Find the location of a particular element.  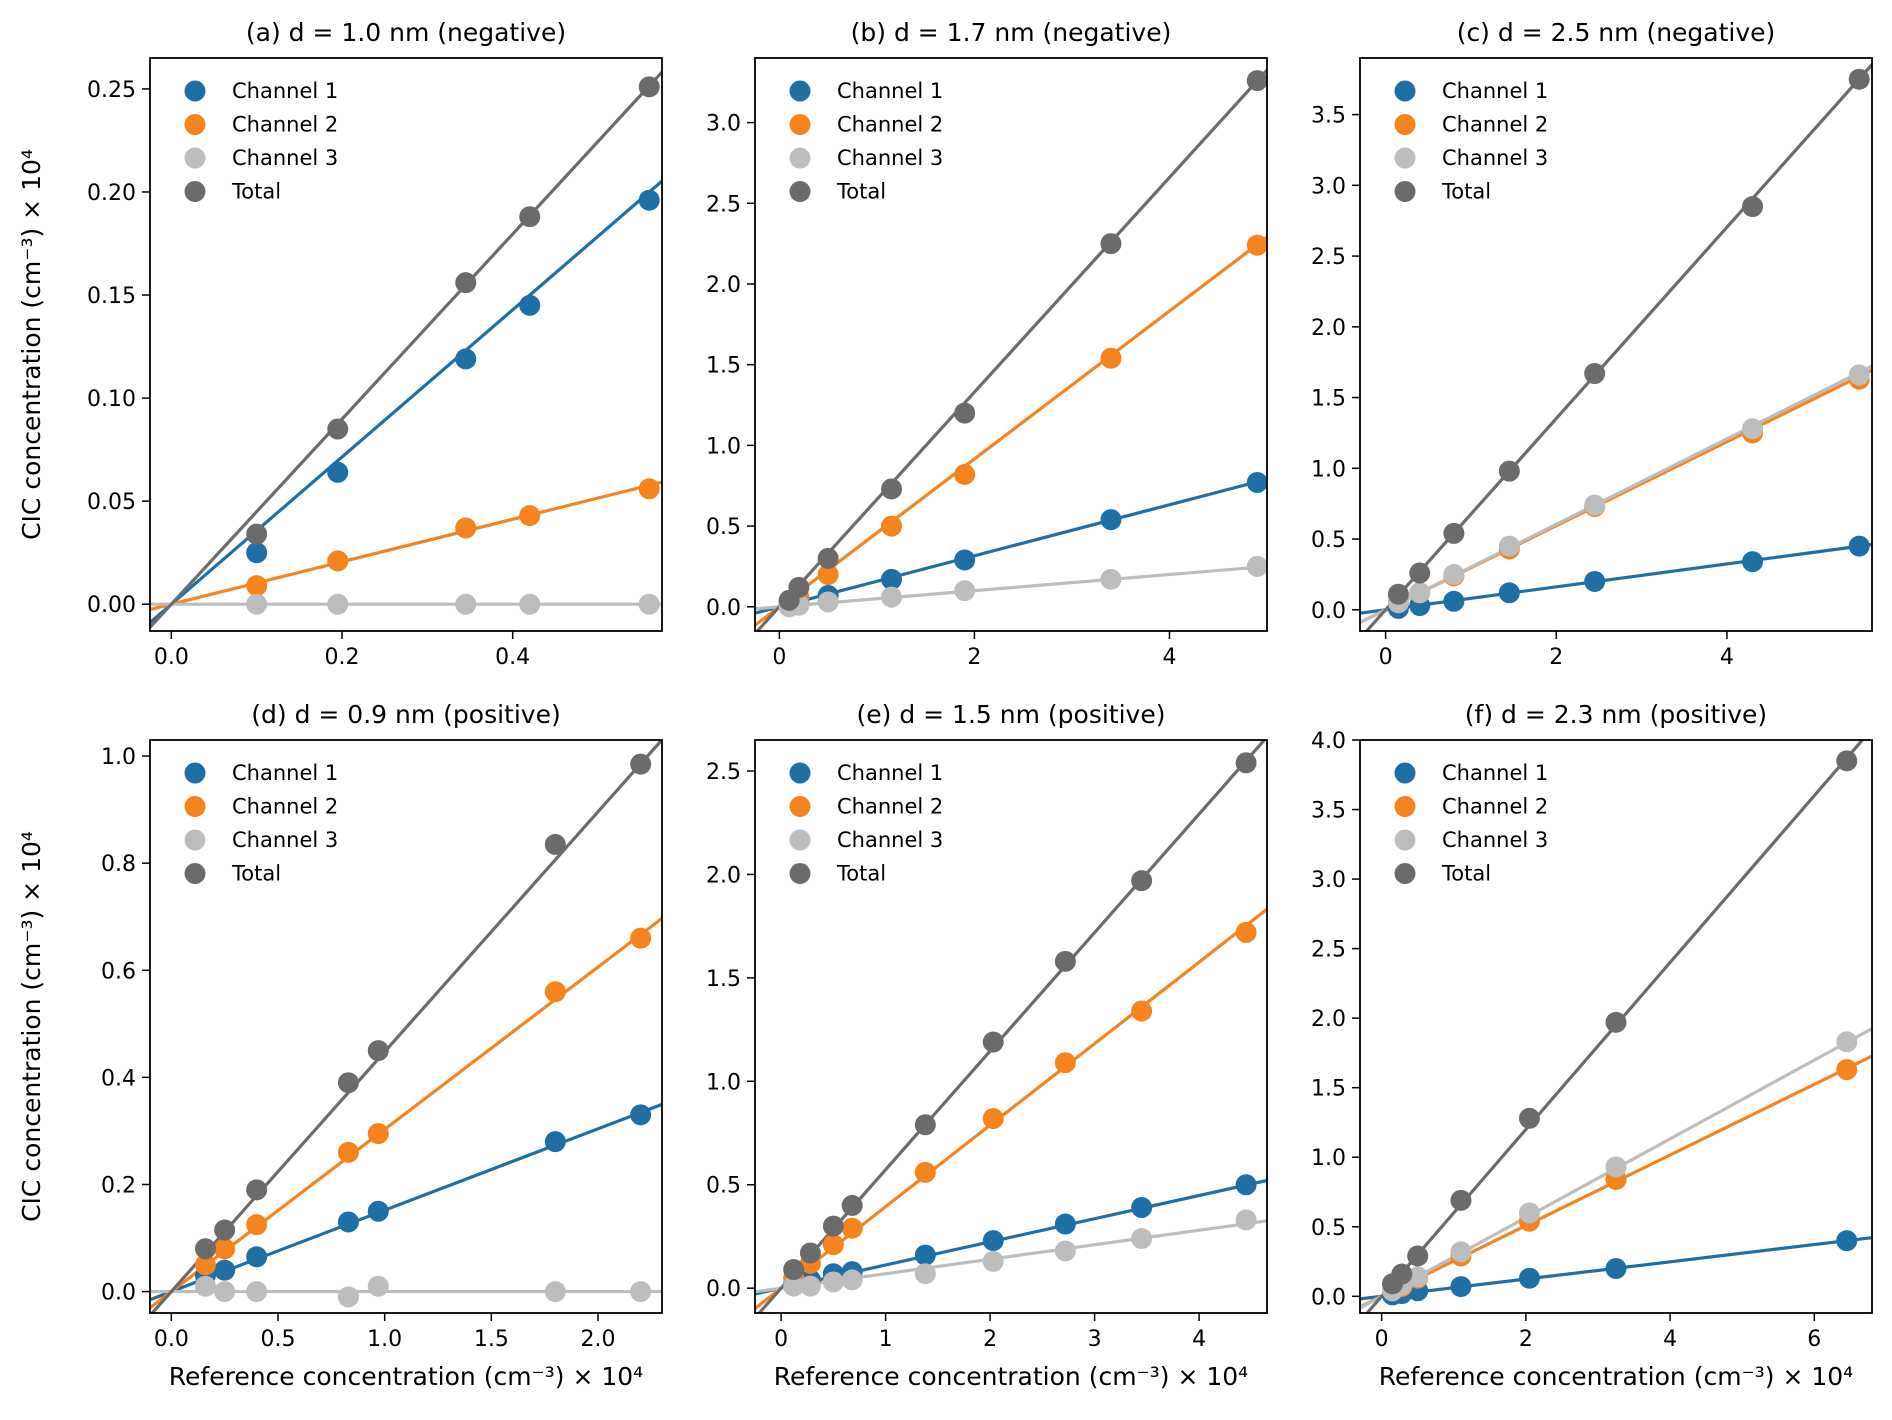

y-tick-label: 1.5 is located at coordinates (1328, 1089).